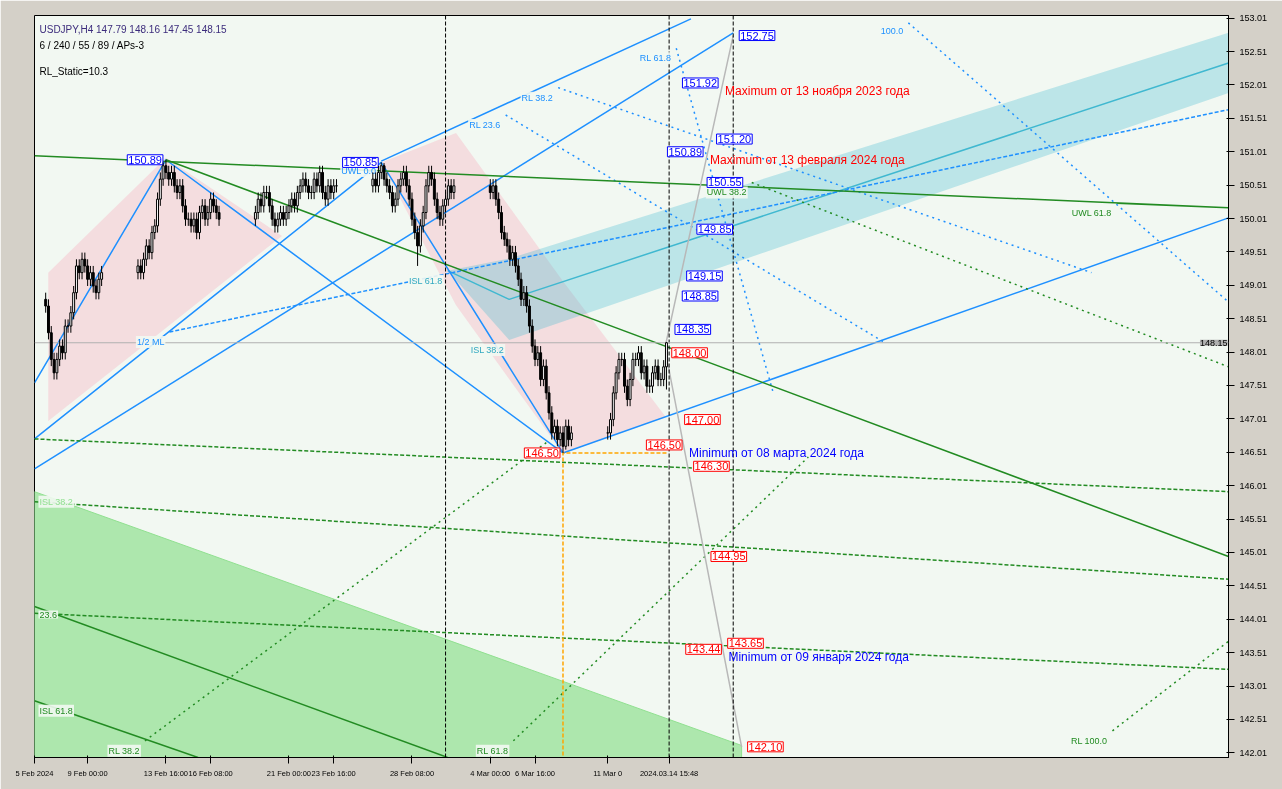  What do you see at coordinates (1253, 418) in the screenshot?
I see `y-tick-label: 147.01` at bounding box center [1253, 418].